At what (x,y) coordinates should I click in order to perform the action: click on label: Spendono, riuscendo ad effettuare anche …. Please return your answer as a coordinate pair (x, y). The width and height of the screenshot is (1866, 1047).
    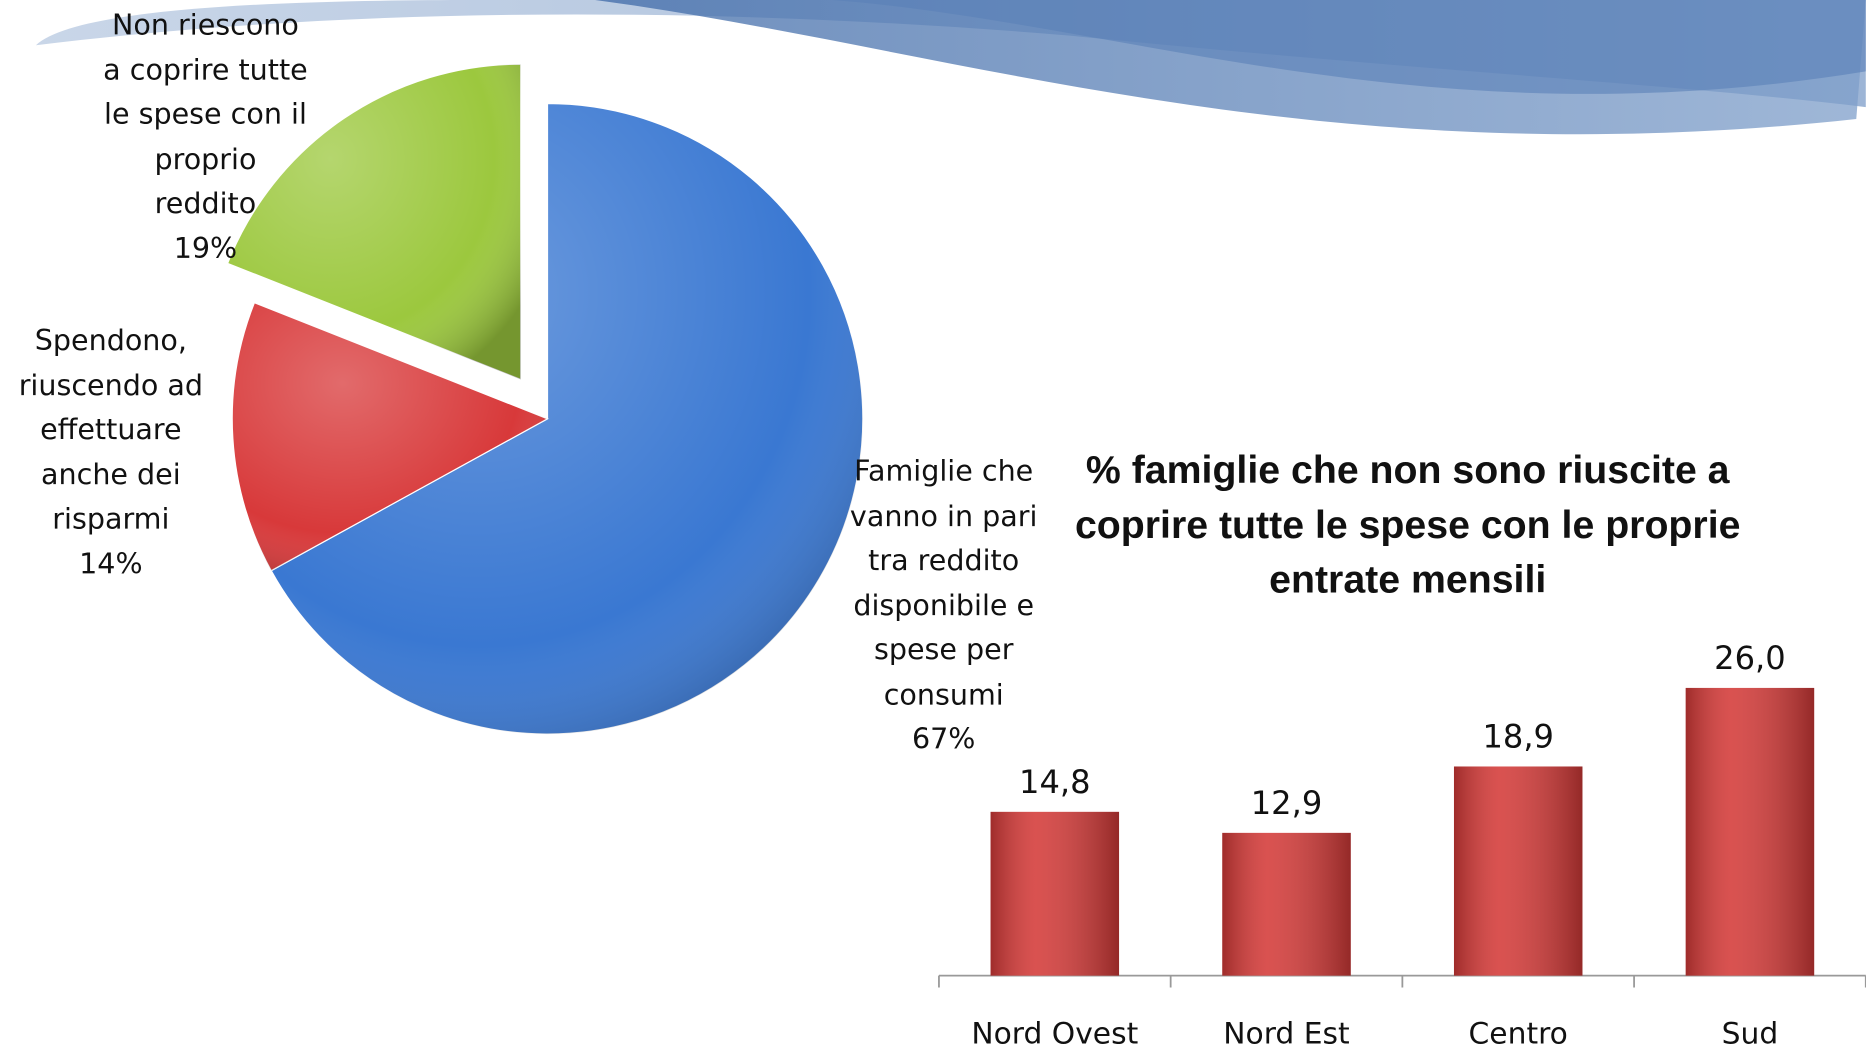
    Looking at the image, I should click on (111, 453).